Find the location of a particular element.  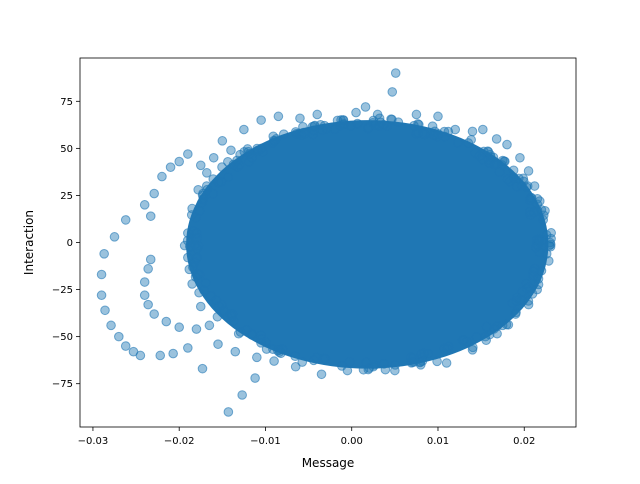

x-axis-label: Message is located at coordinates (328, 463).